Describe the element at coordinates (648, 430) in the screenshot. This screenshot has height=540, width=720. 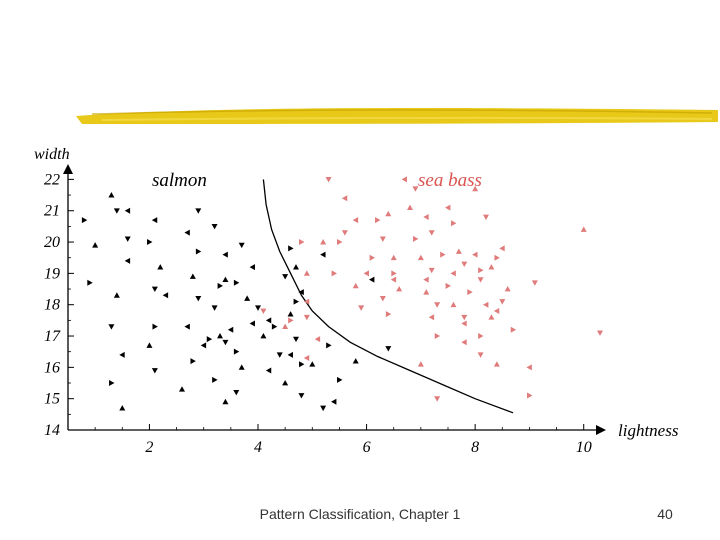
I see `x-axis-label: lightness` at that location.